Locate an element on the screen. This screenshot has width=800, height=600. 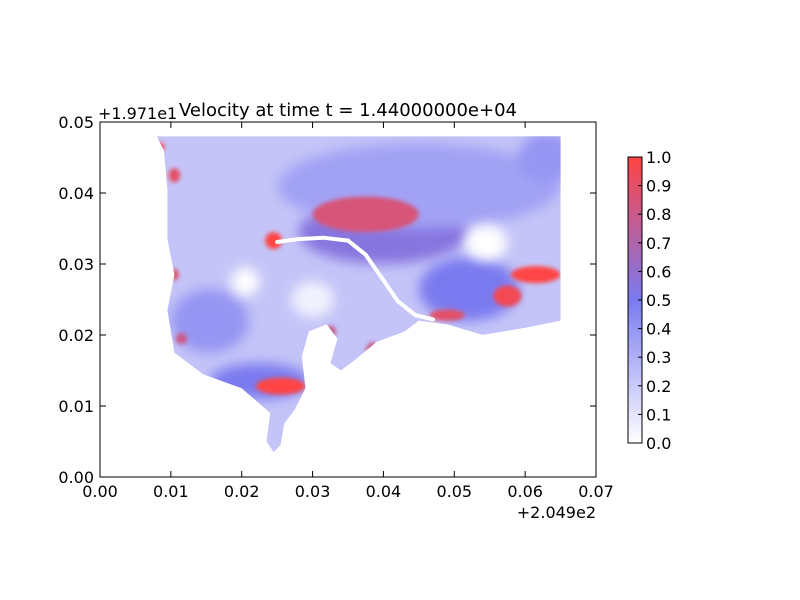
y-tick-label: 0.00 is located at coordinates (76, 477).